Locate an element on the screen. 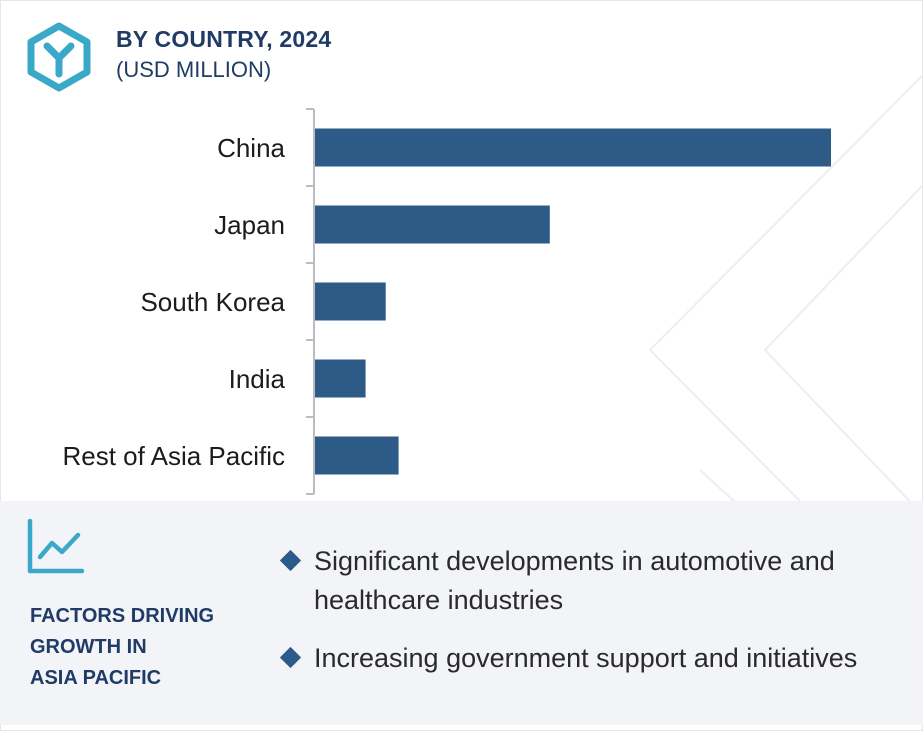 The image size is (923, 731). category-label: China is located at coordinates (251, 147).